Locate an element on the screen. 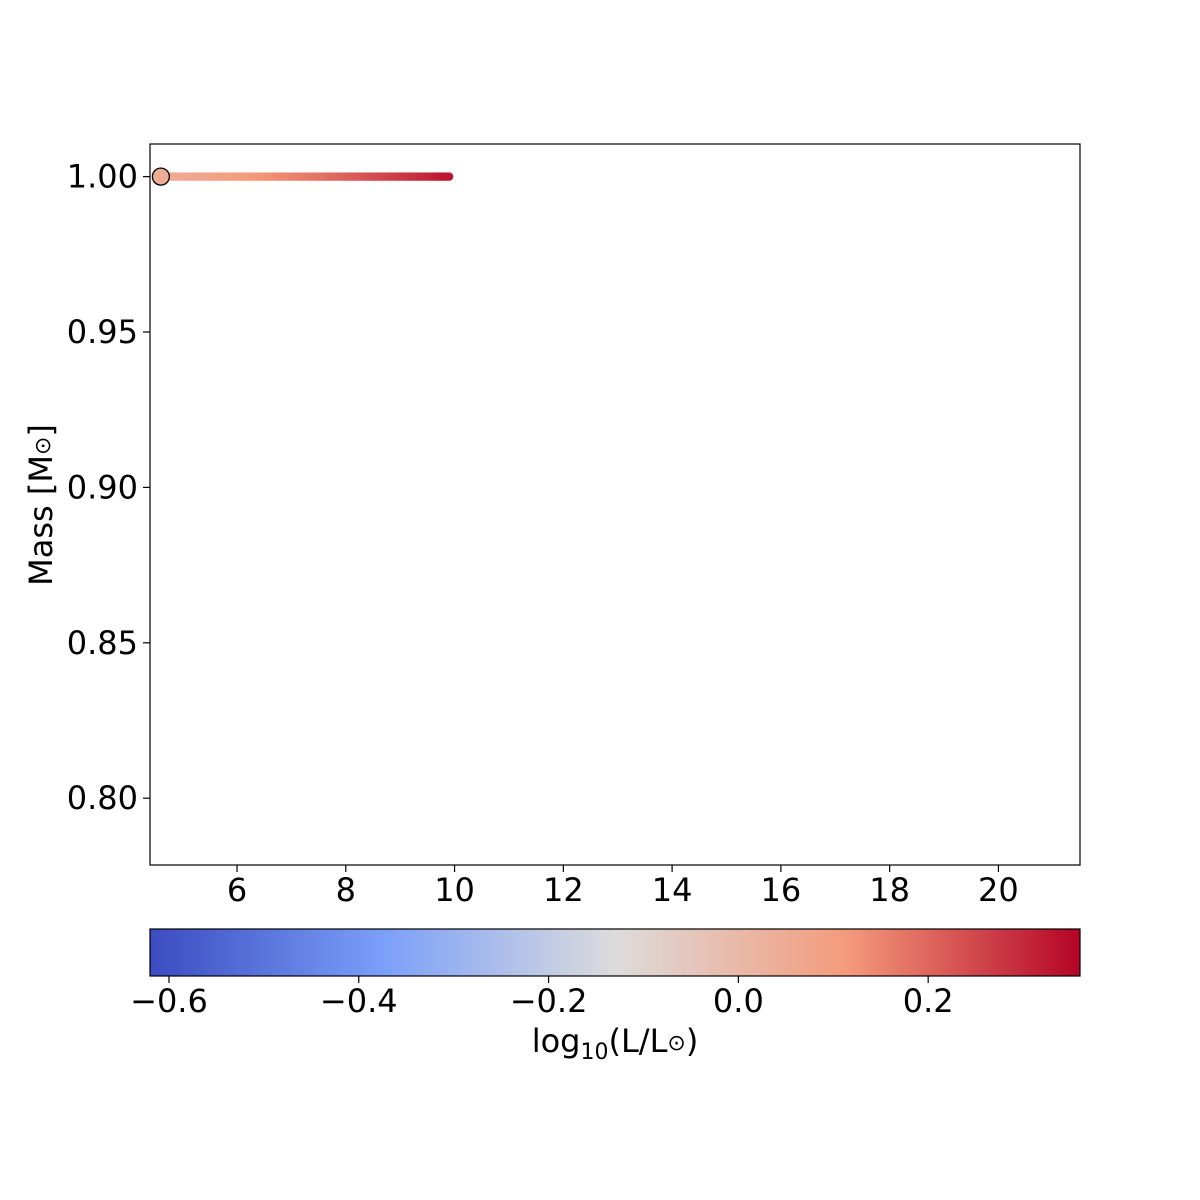 This screenshot has height=1200, width=1200. x-tick-label: 14 is located at coordinates (672, 890).